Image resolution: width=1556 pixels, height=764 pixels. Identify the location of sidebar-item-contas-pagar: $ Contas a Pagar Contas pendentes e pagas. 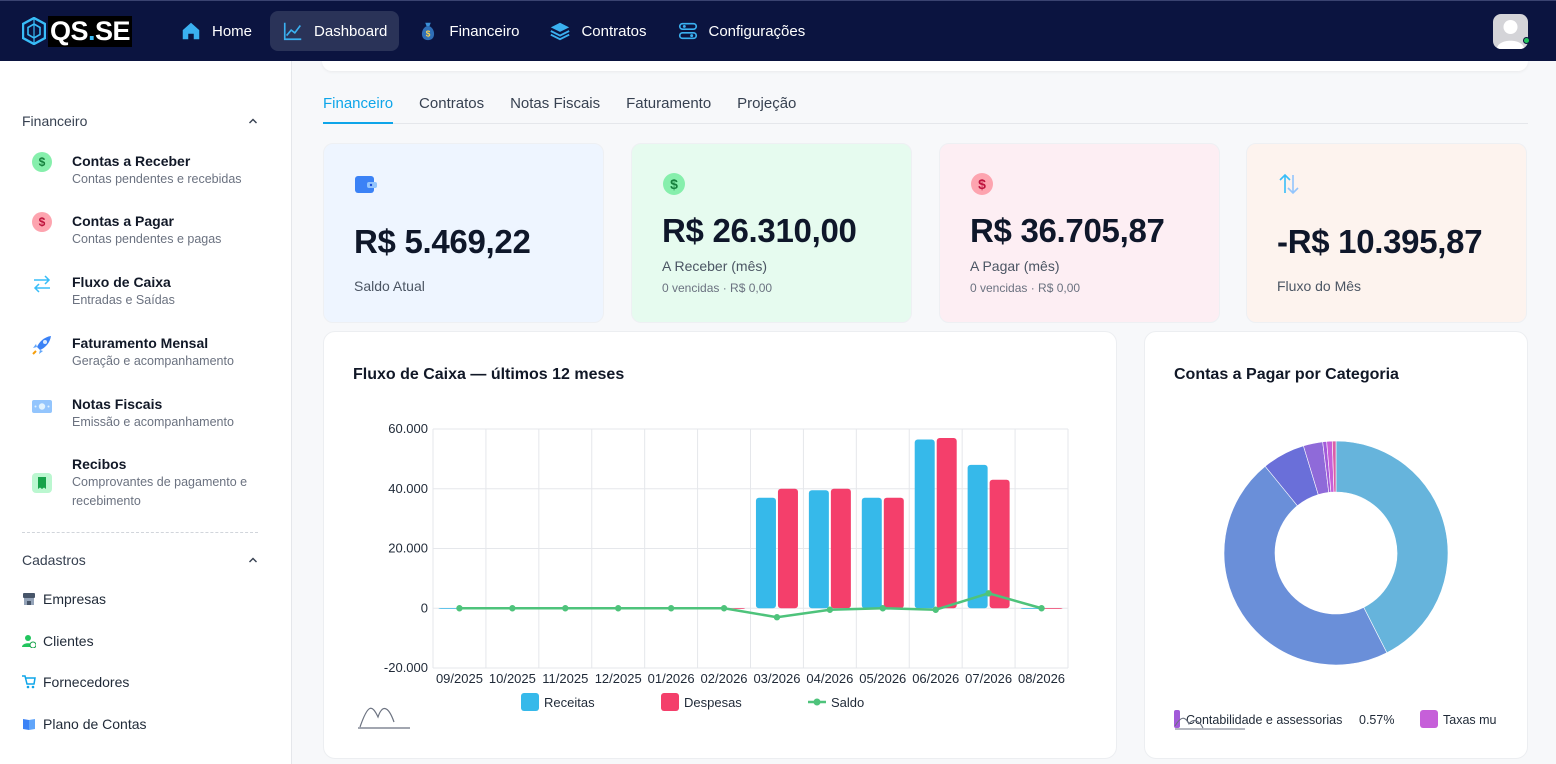
(142, 230).